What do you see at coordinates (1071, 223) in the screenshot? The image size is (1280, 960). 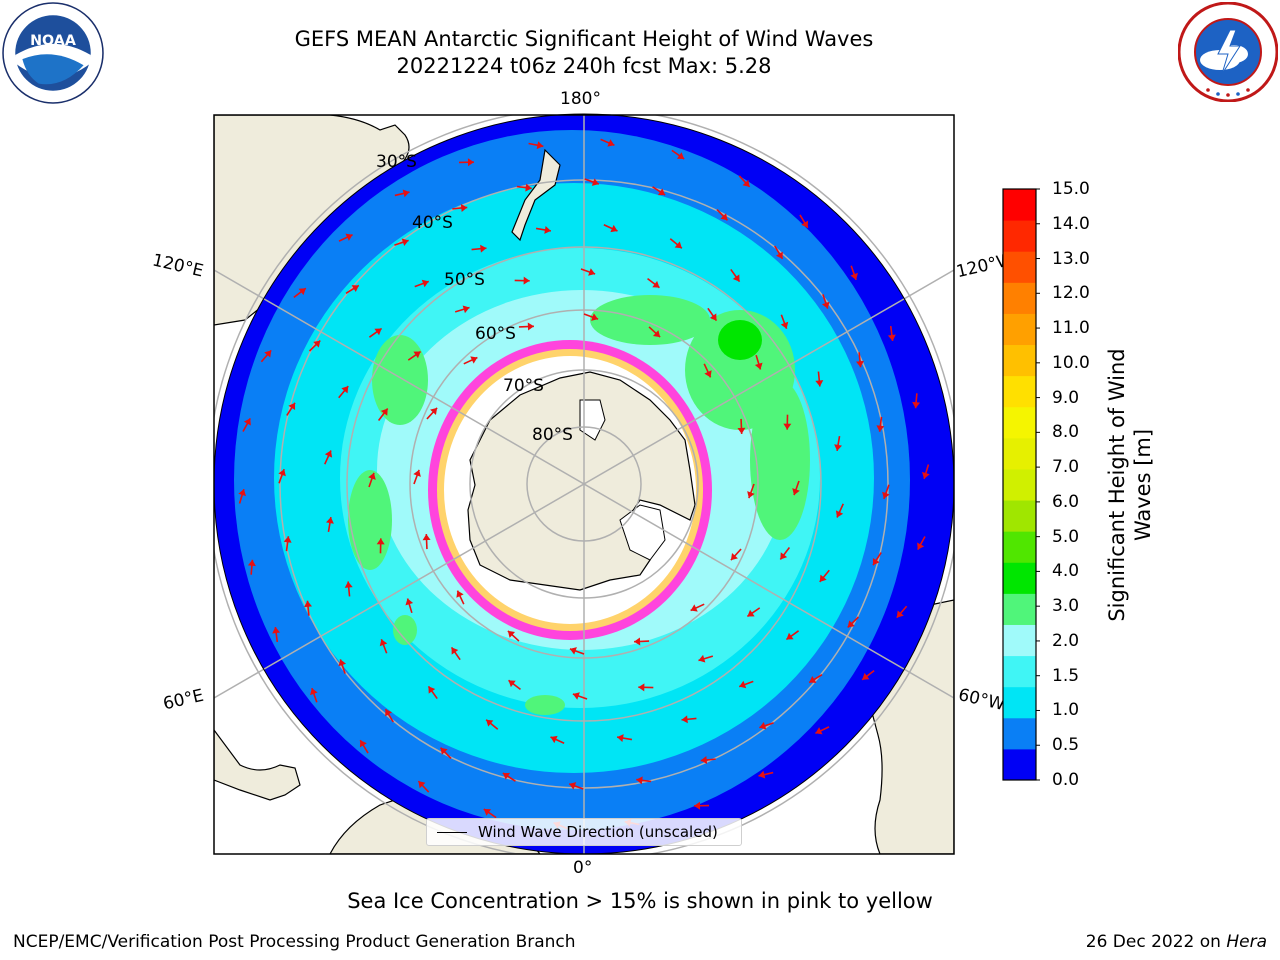 I see `colorbar-tick-label: 14.0` at bounding box center [1071, 223].